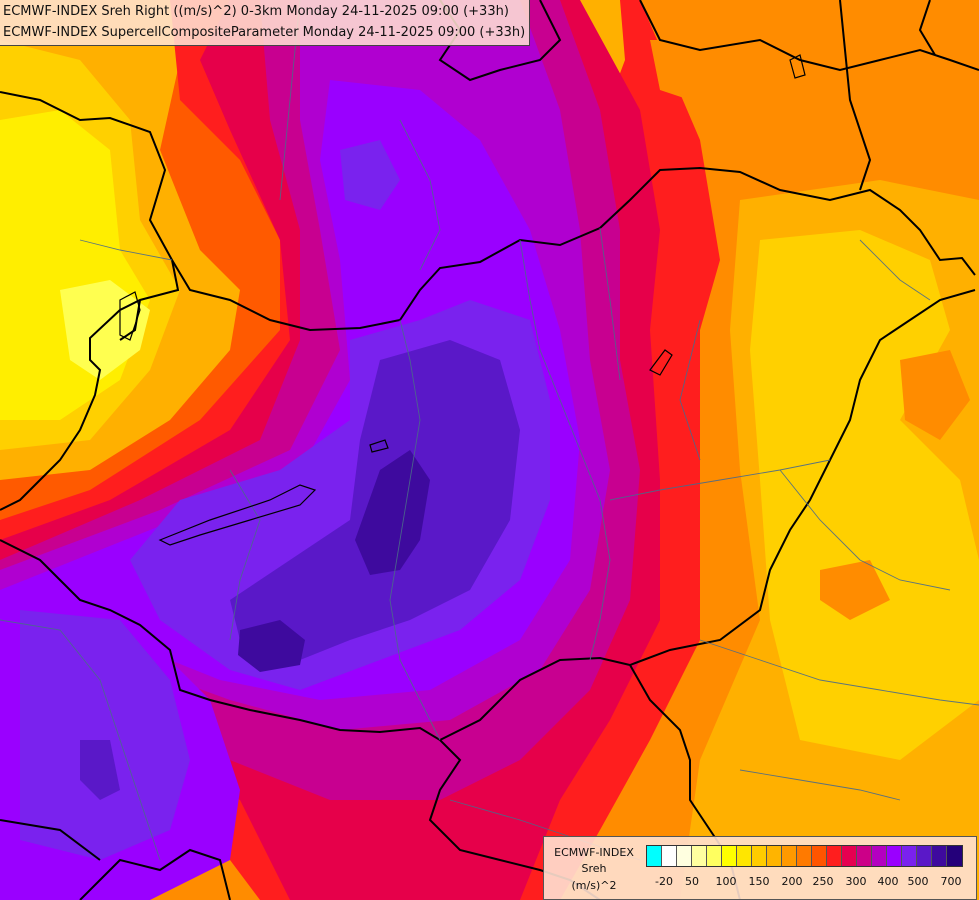 This screenshot has width=979, height=900. I want to click on legend-tick-label: 500, so click(918, 881).